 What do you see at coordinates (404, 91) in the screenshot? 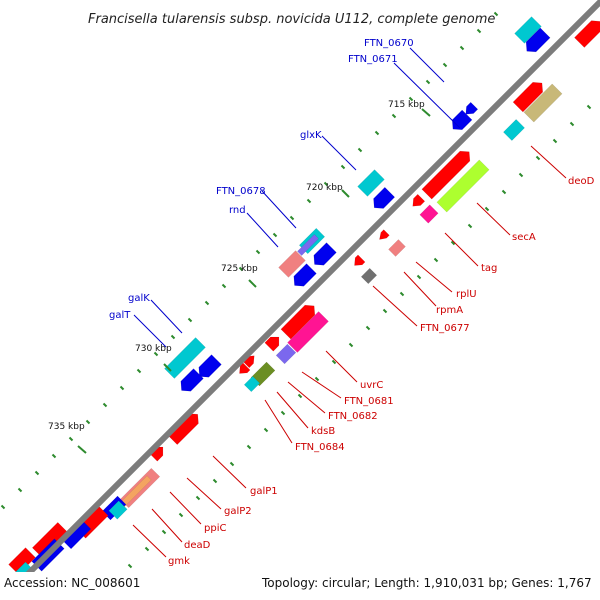
I see `gene-label-ftn0671: FTN_0671` at bounding box center [404, 91].